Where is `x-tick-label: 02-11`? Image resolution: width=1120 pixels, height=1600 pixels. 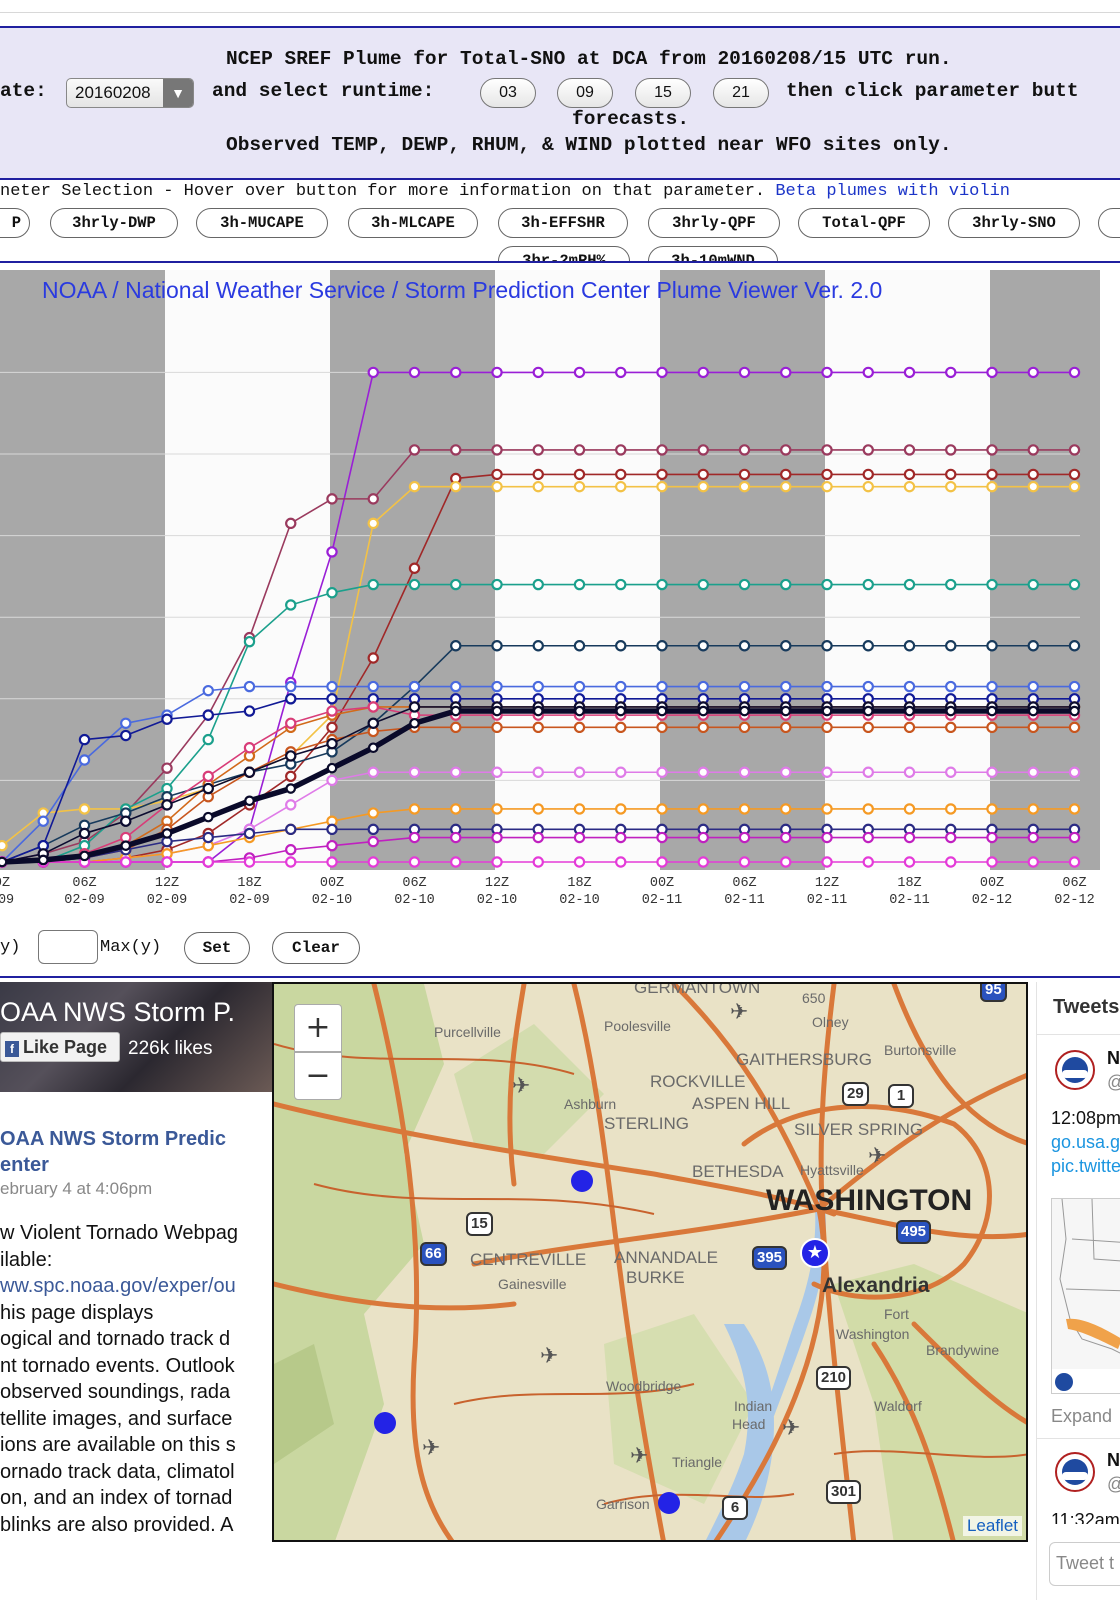
x-tick-label: 02-11 is located at coordinates (827, 900).